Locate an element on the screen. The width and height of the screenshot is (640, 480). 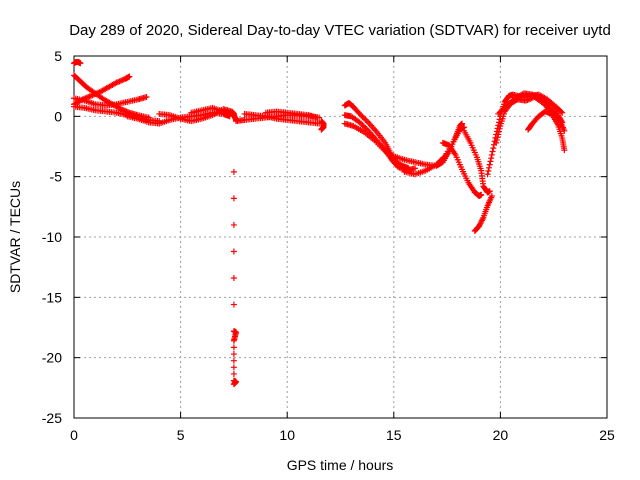
series-outliers is located at coordinates (235, 278).